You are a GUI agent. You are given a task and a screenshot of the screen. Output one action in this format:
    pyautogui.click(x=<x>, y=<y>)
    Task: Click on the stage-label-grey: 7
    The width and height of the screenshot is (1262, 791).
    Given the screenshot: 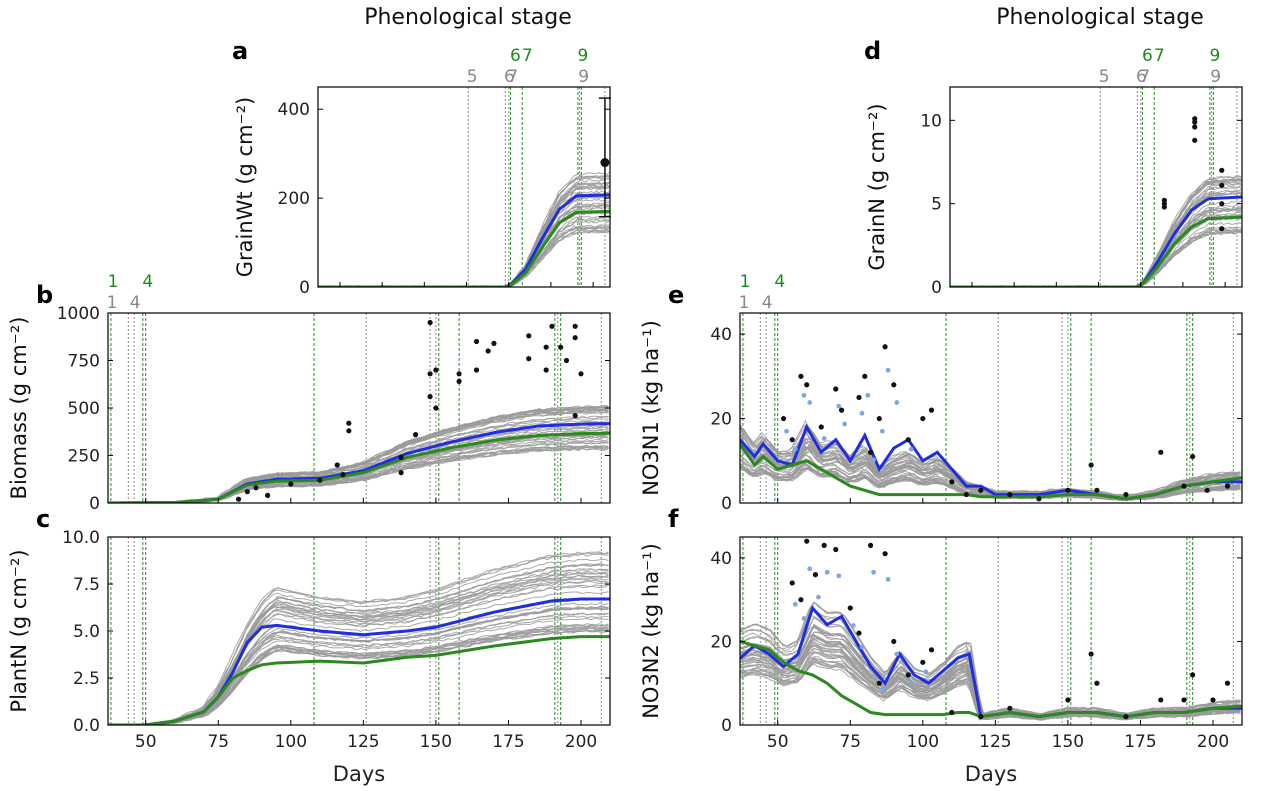 What is the action you would take?
    pyautogui.click(x=512, y=77)
    